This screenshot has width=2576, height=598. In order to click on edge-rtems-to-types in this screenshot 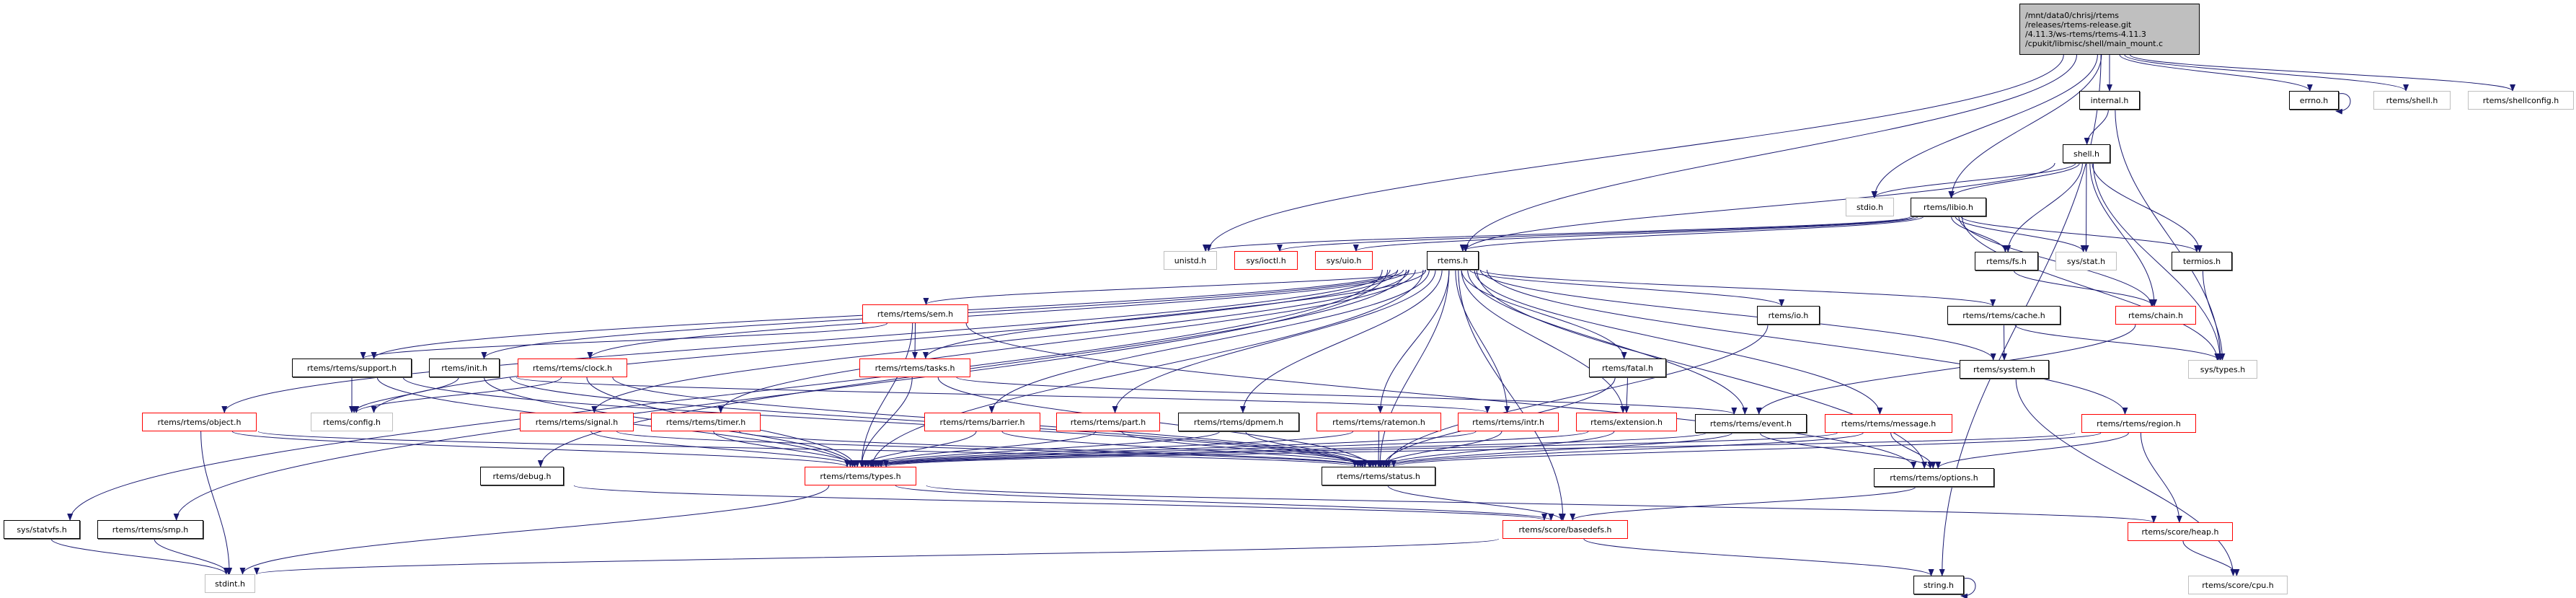, I will do `click(1146, 368)`.